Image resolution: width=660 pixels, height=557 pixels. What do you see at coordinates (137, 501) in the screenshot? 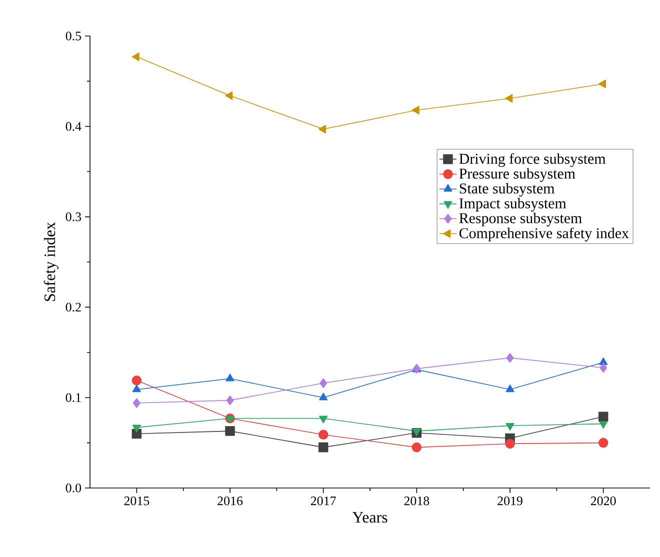
I see `x-tick-label: 2015` at bounding box center [137, 501].